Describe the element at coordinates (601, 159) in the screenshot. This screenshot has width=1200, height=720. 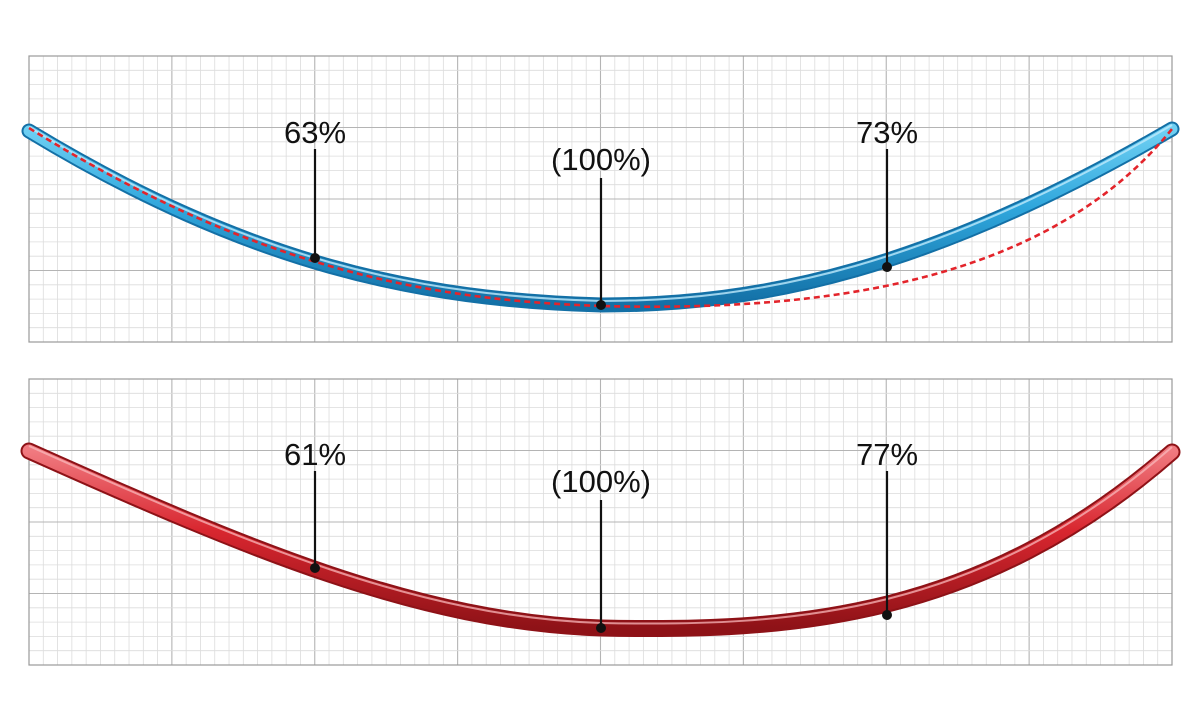
I see `top-label-center: (100%)` at that location.